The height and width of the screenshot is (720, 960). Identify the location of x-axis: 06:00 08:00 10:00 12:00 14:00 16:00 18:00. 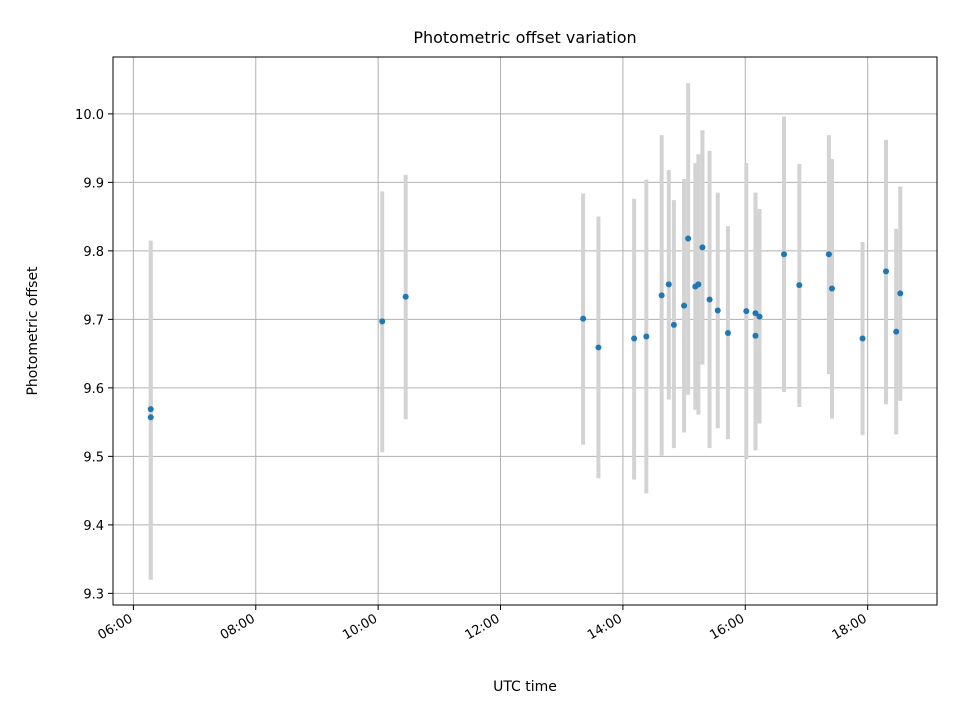
(482, 624).